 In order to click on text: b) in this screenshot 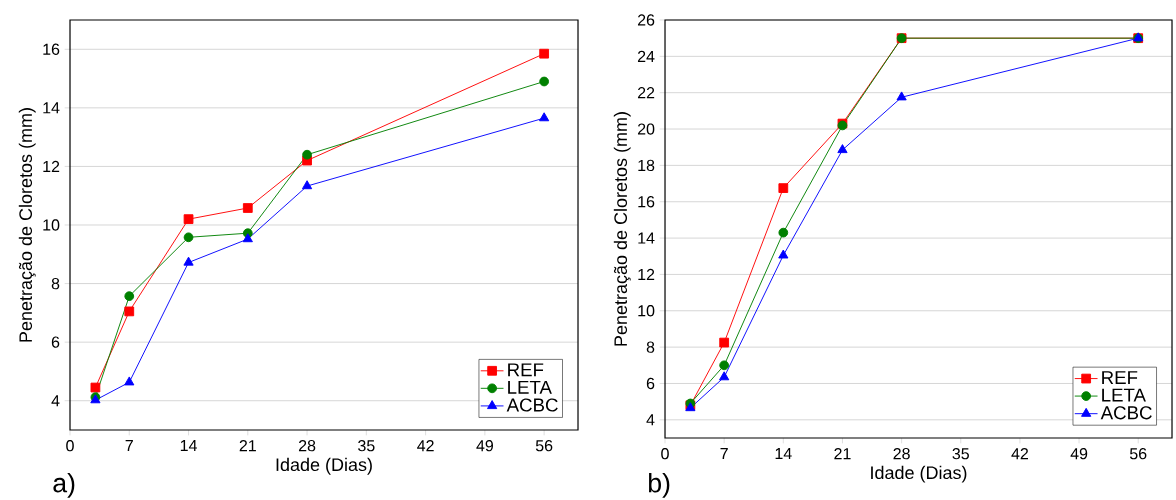, I will do `click(659, 485)`.